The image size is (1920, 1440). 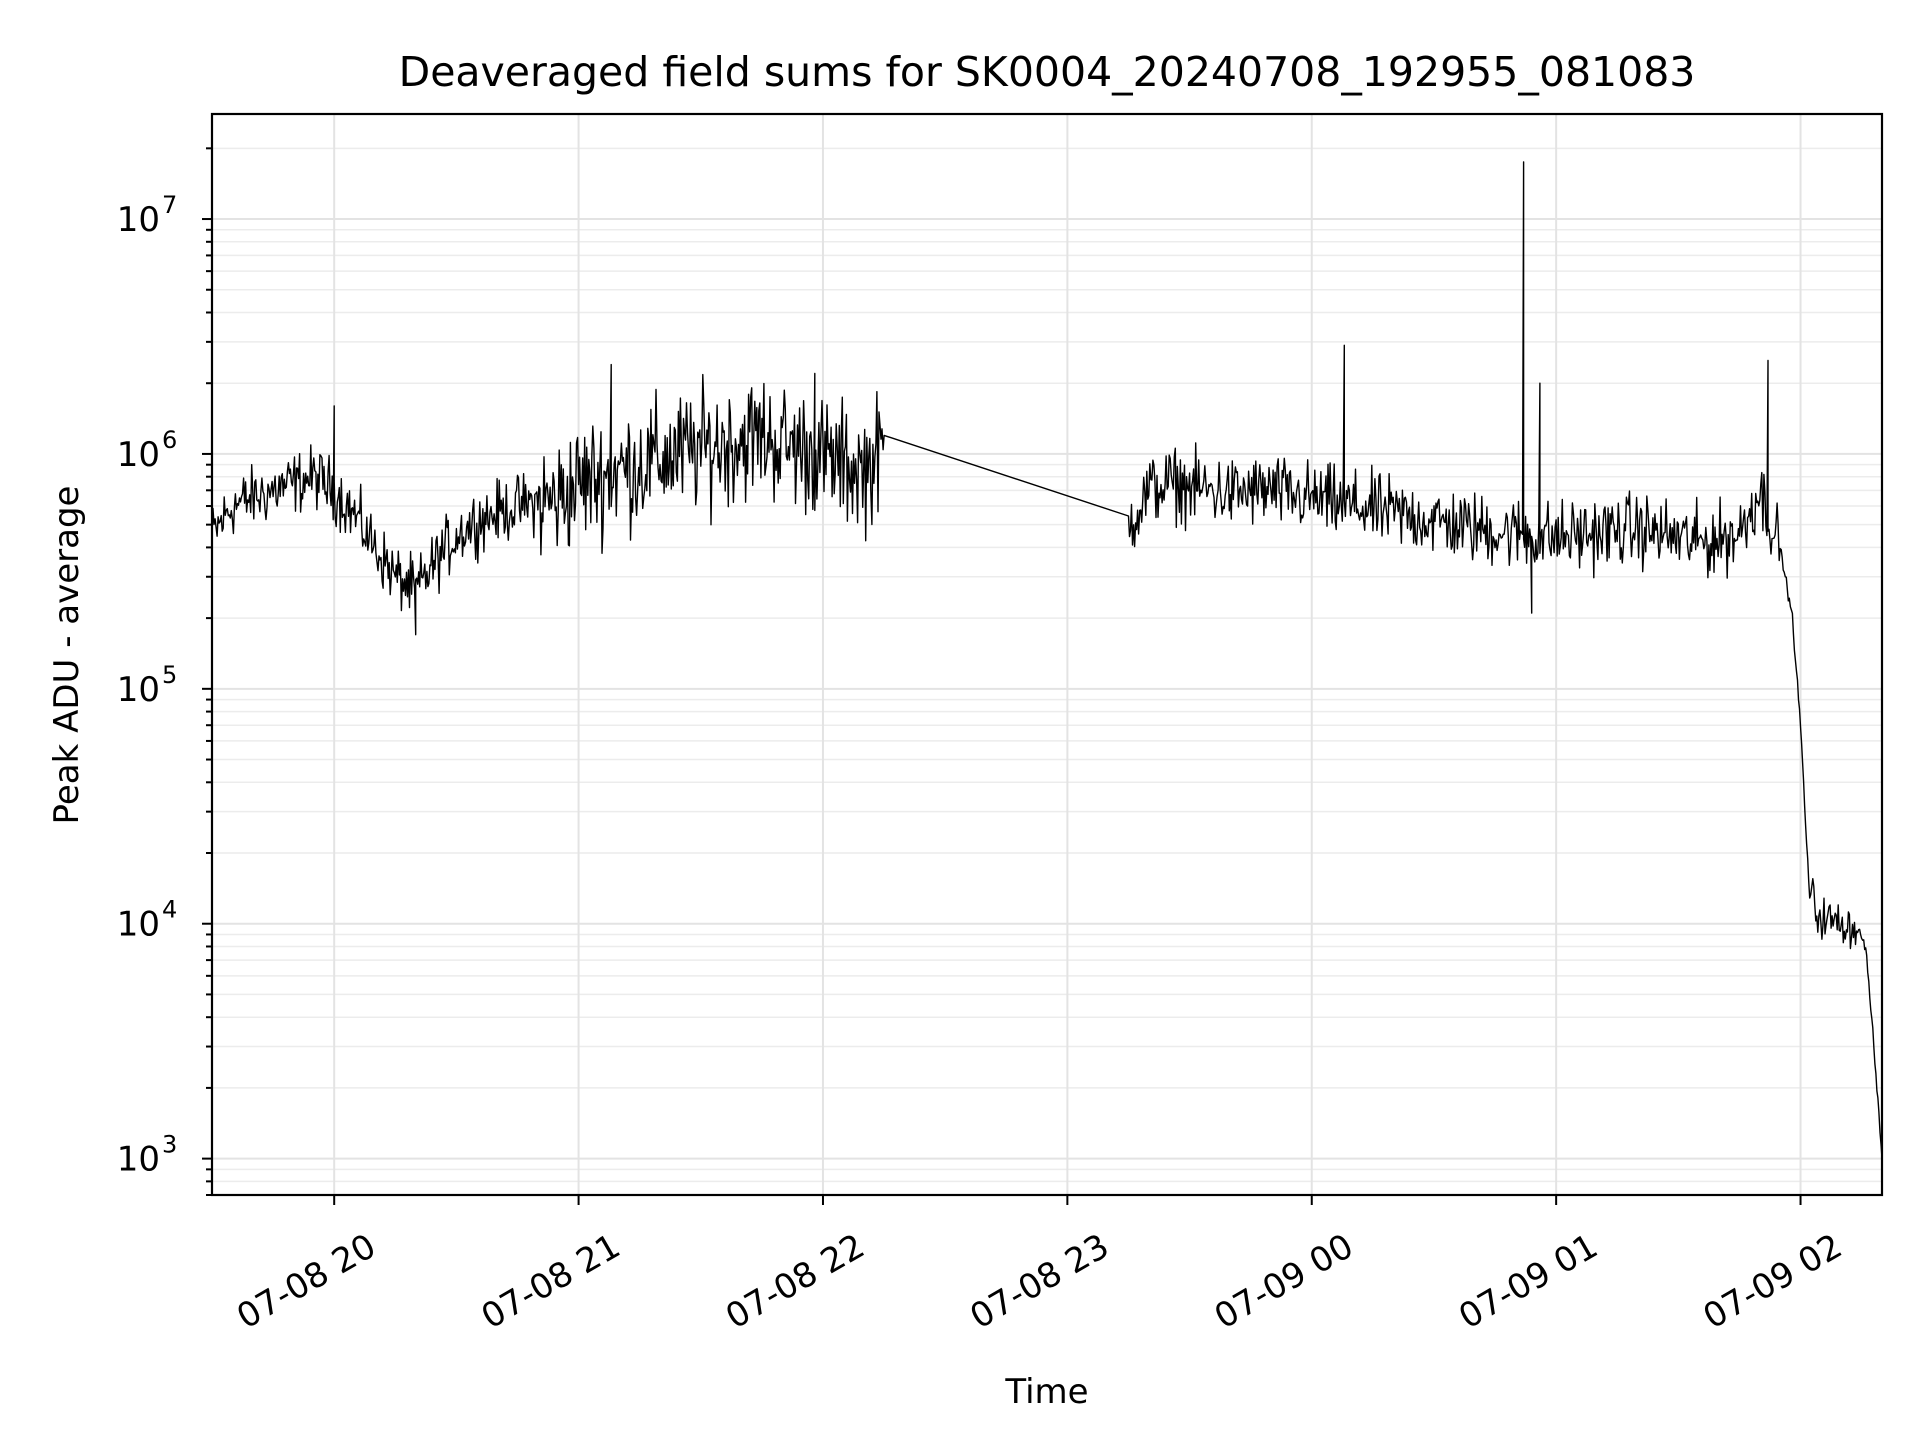 What do you see at coordinates (169, 440) in the screenshot?
I see `y-tick-label-exponent: 6` at bounding box center [169, 440].